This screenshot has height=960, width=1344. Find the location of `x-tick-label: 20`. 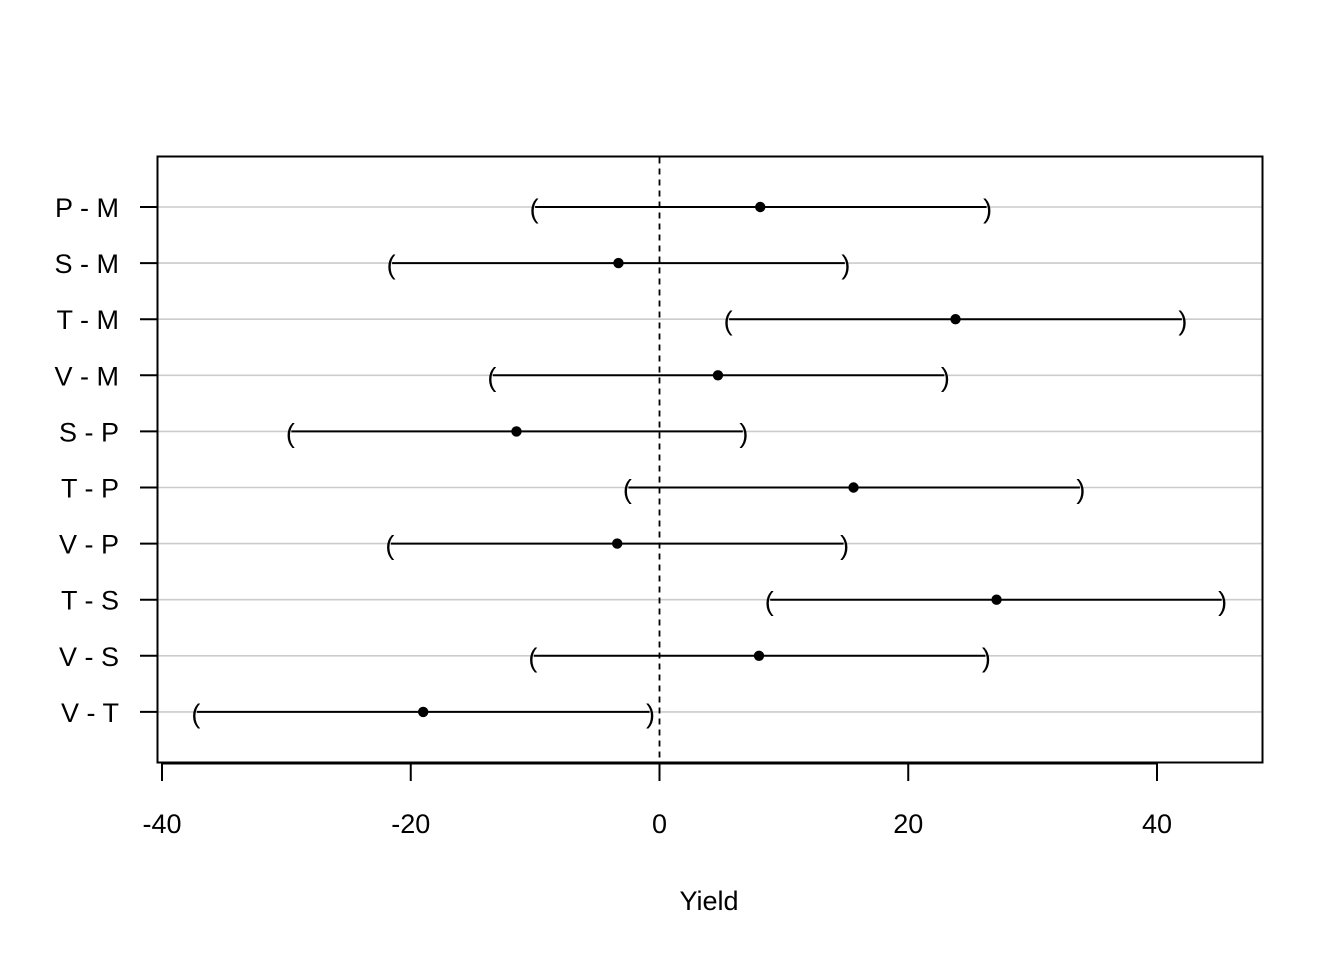

x-tick-label: 20 is located at coordinates (908, 824).